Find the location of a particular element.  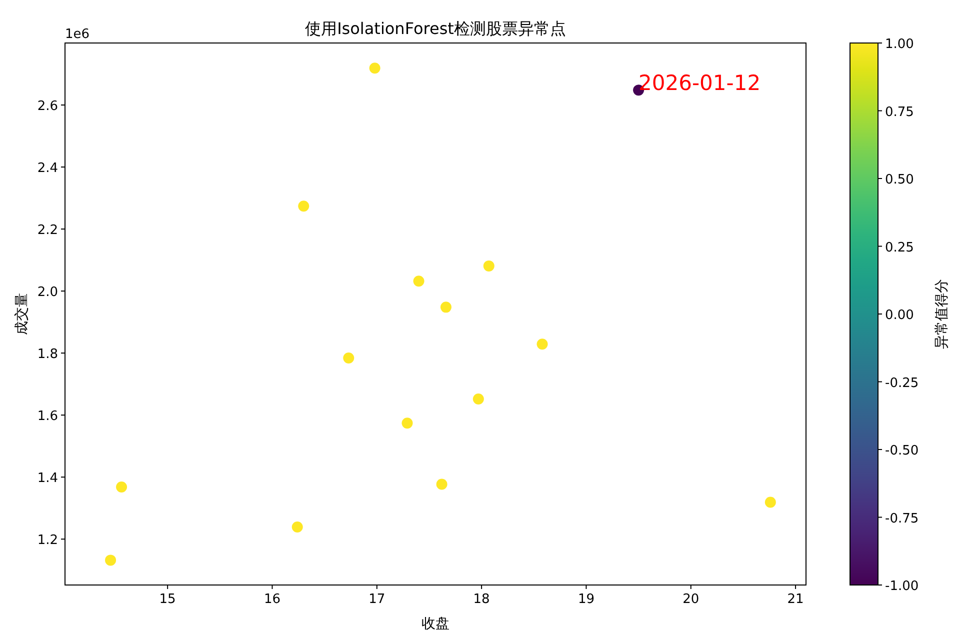

x-tick-label: 17 is located at coordinates (377, 599).